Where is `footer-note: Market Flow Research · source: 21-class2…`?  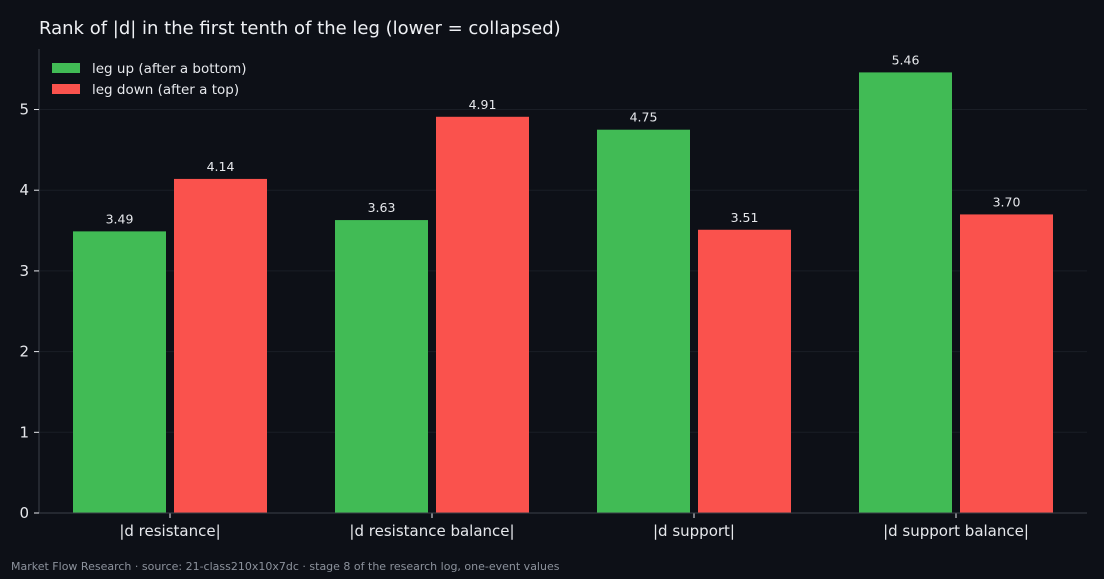
footer-note: Market Flow Research · source: 21-class2… is located at coordinates (285, 566).